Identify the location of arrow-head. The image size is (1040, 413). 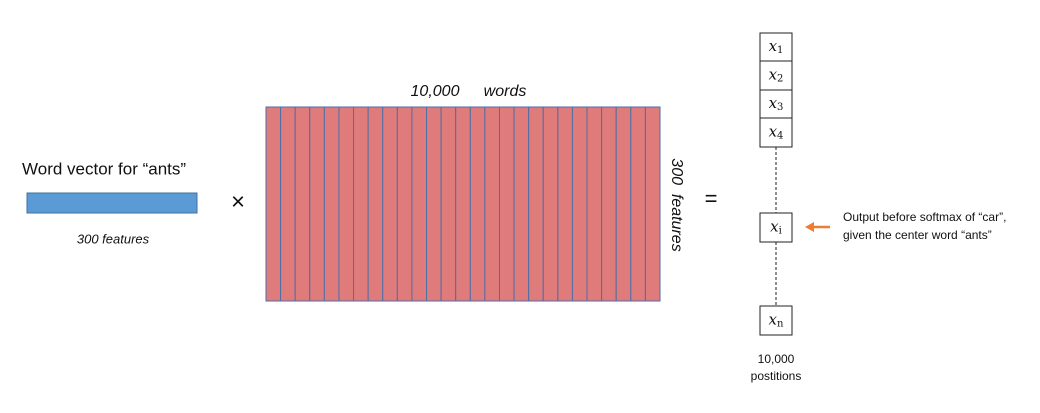
(809, 227).